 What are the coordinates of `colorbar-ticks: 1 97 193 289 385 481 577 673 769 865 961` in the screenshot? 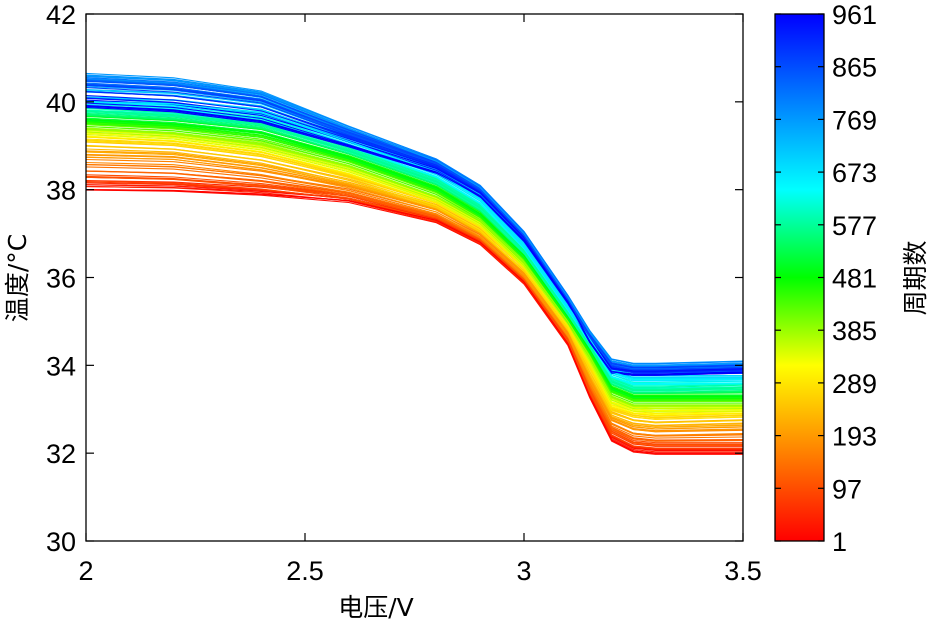 It's located at (826, 278).